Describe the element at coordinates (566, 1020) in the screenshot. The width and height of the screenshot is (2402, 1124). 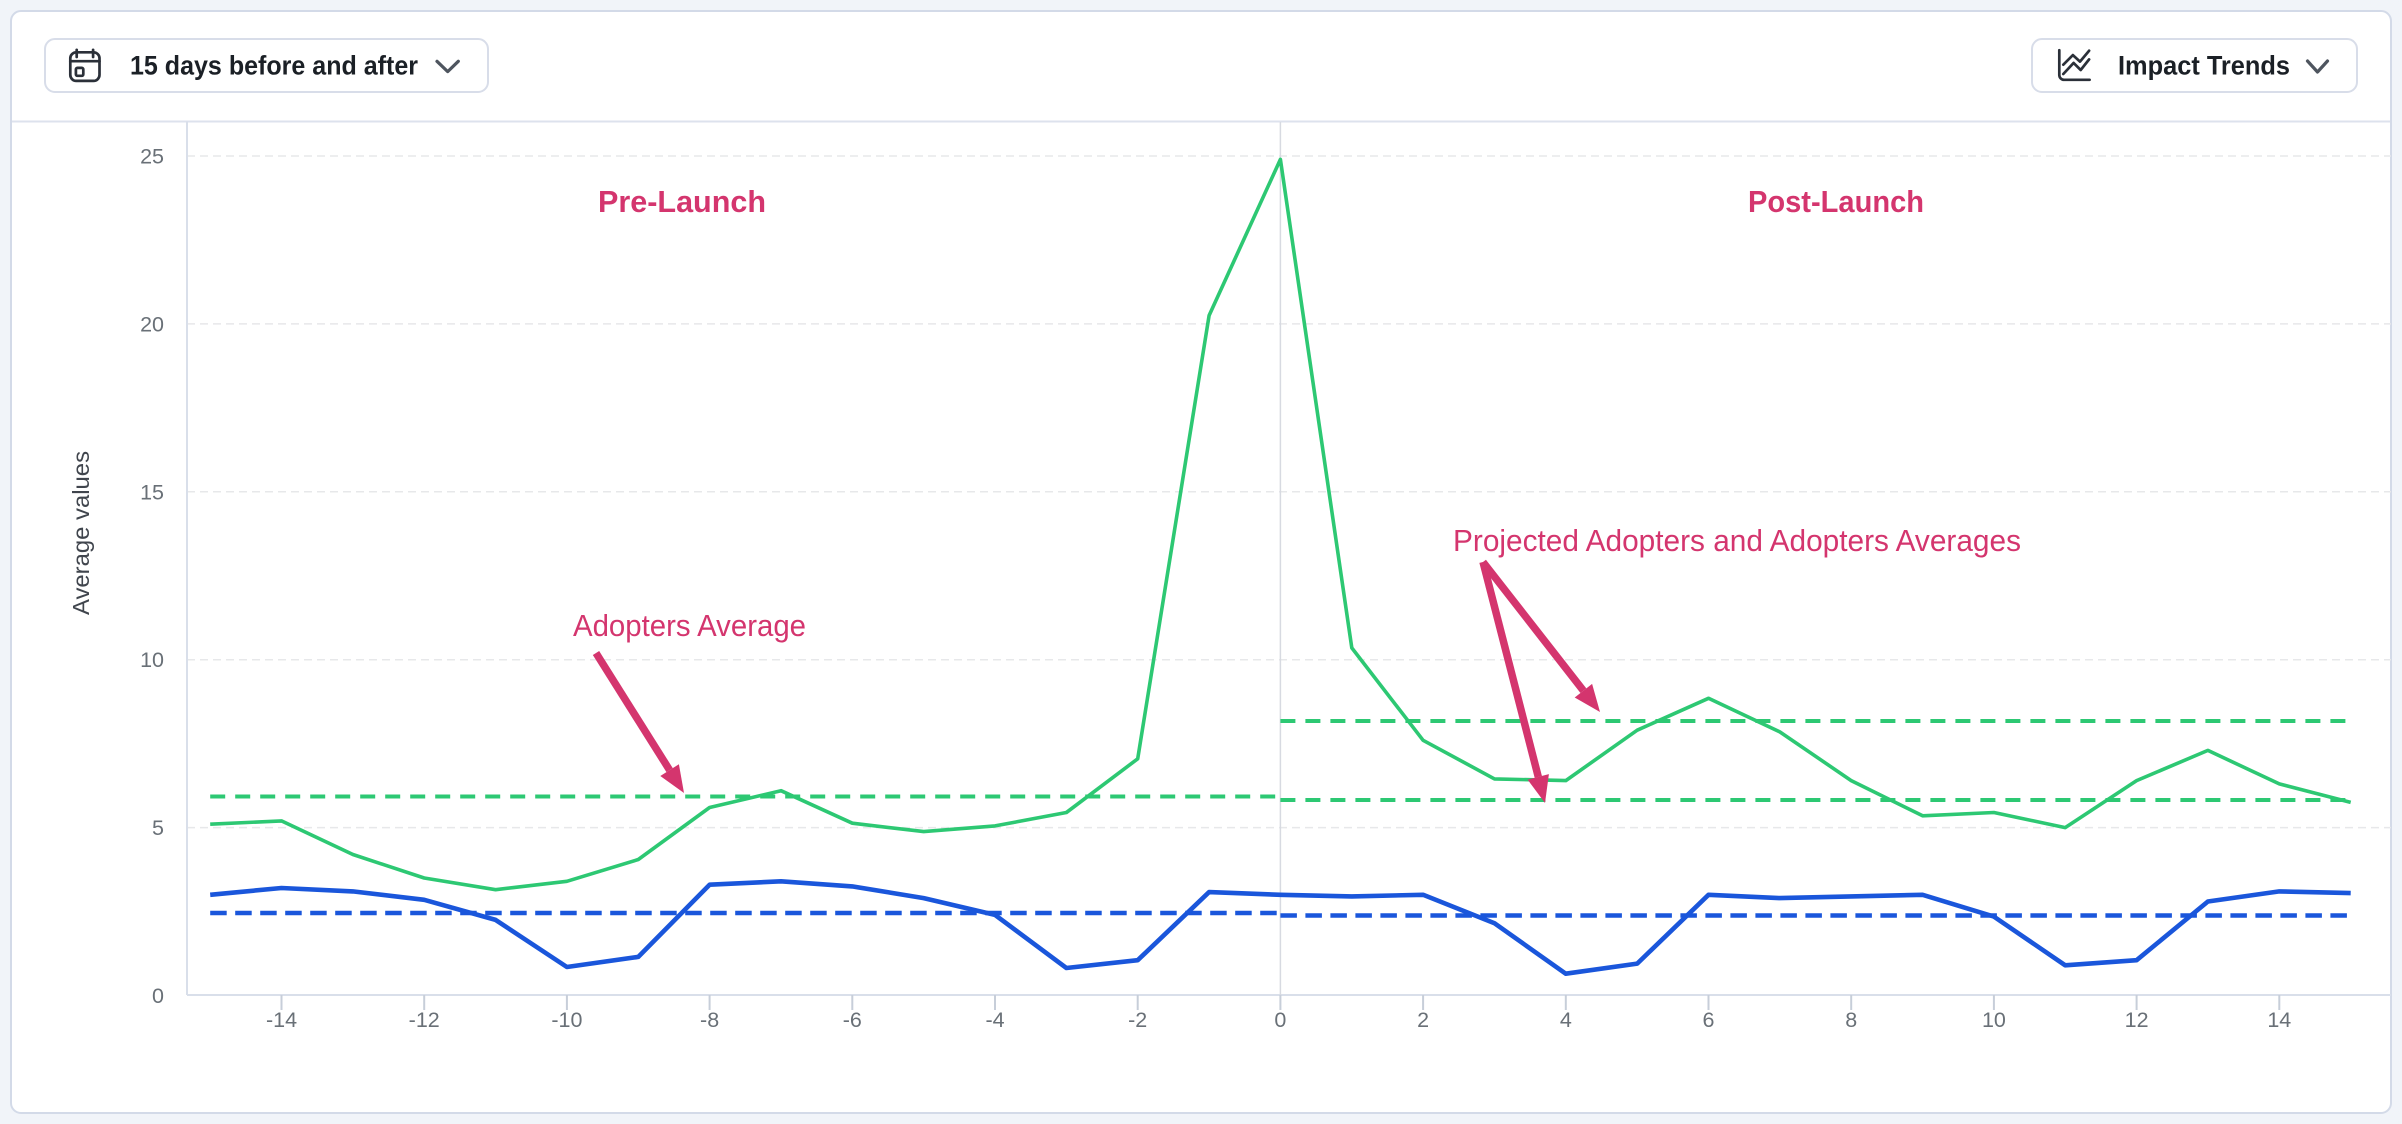
I see `svg-text: -10` at that location.